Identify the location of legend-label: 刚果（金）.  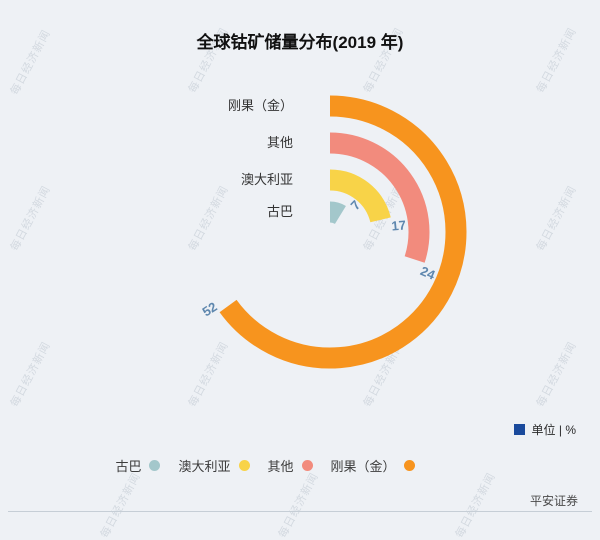
(363, 466).